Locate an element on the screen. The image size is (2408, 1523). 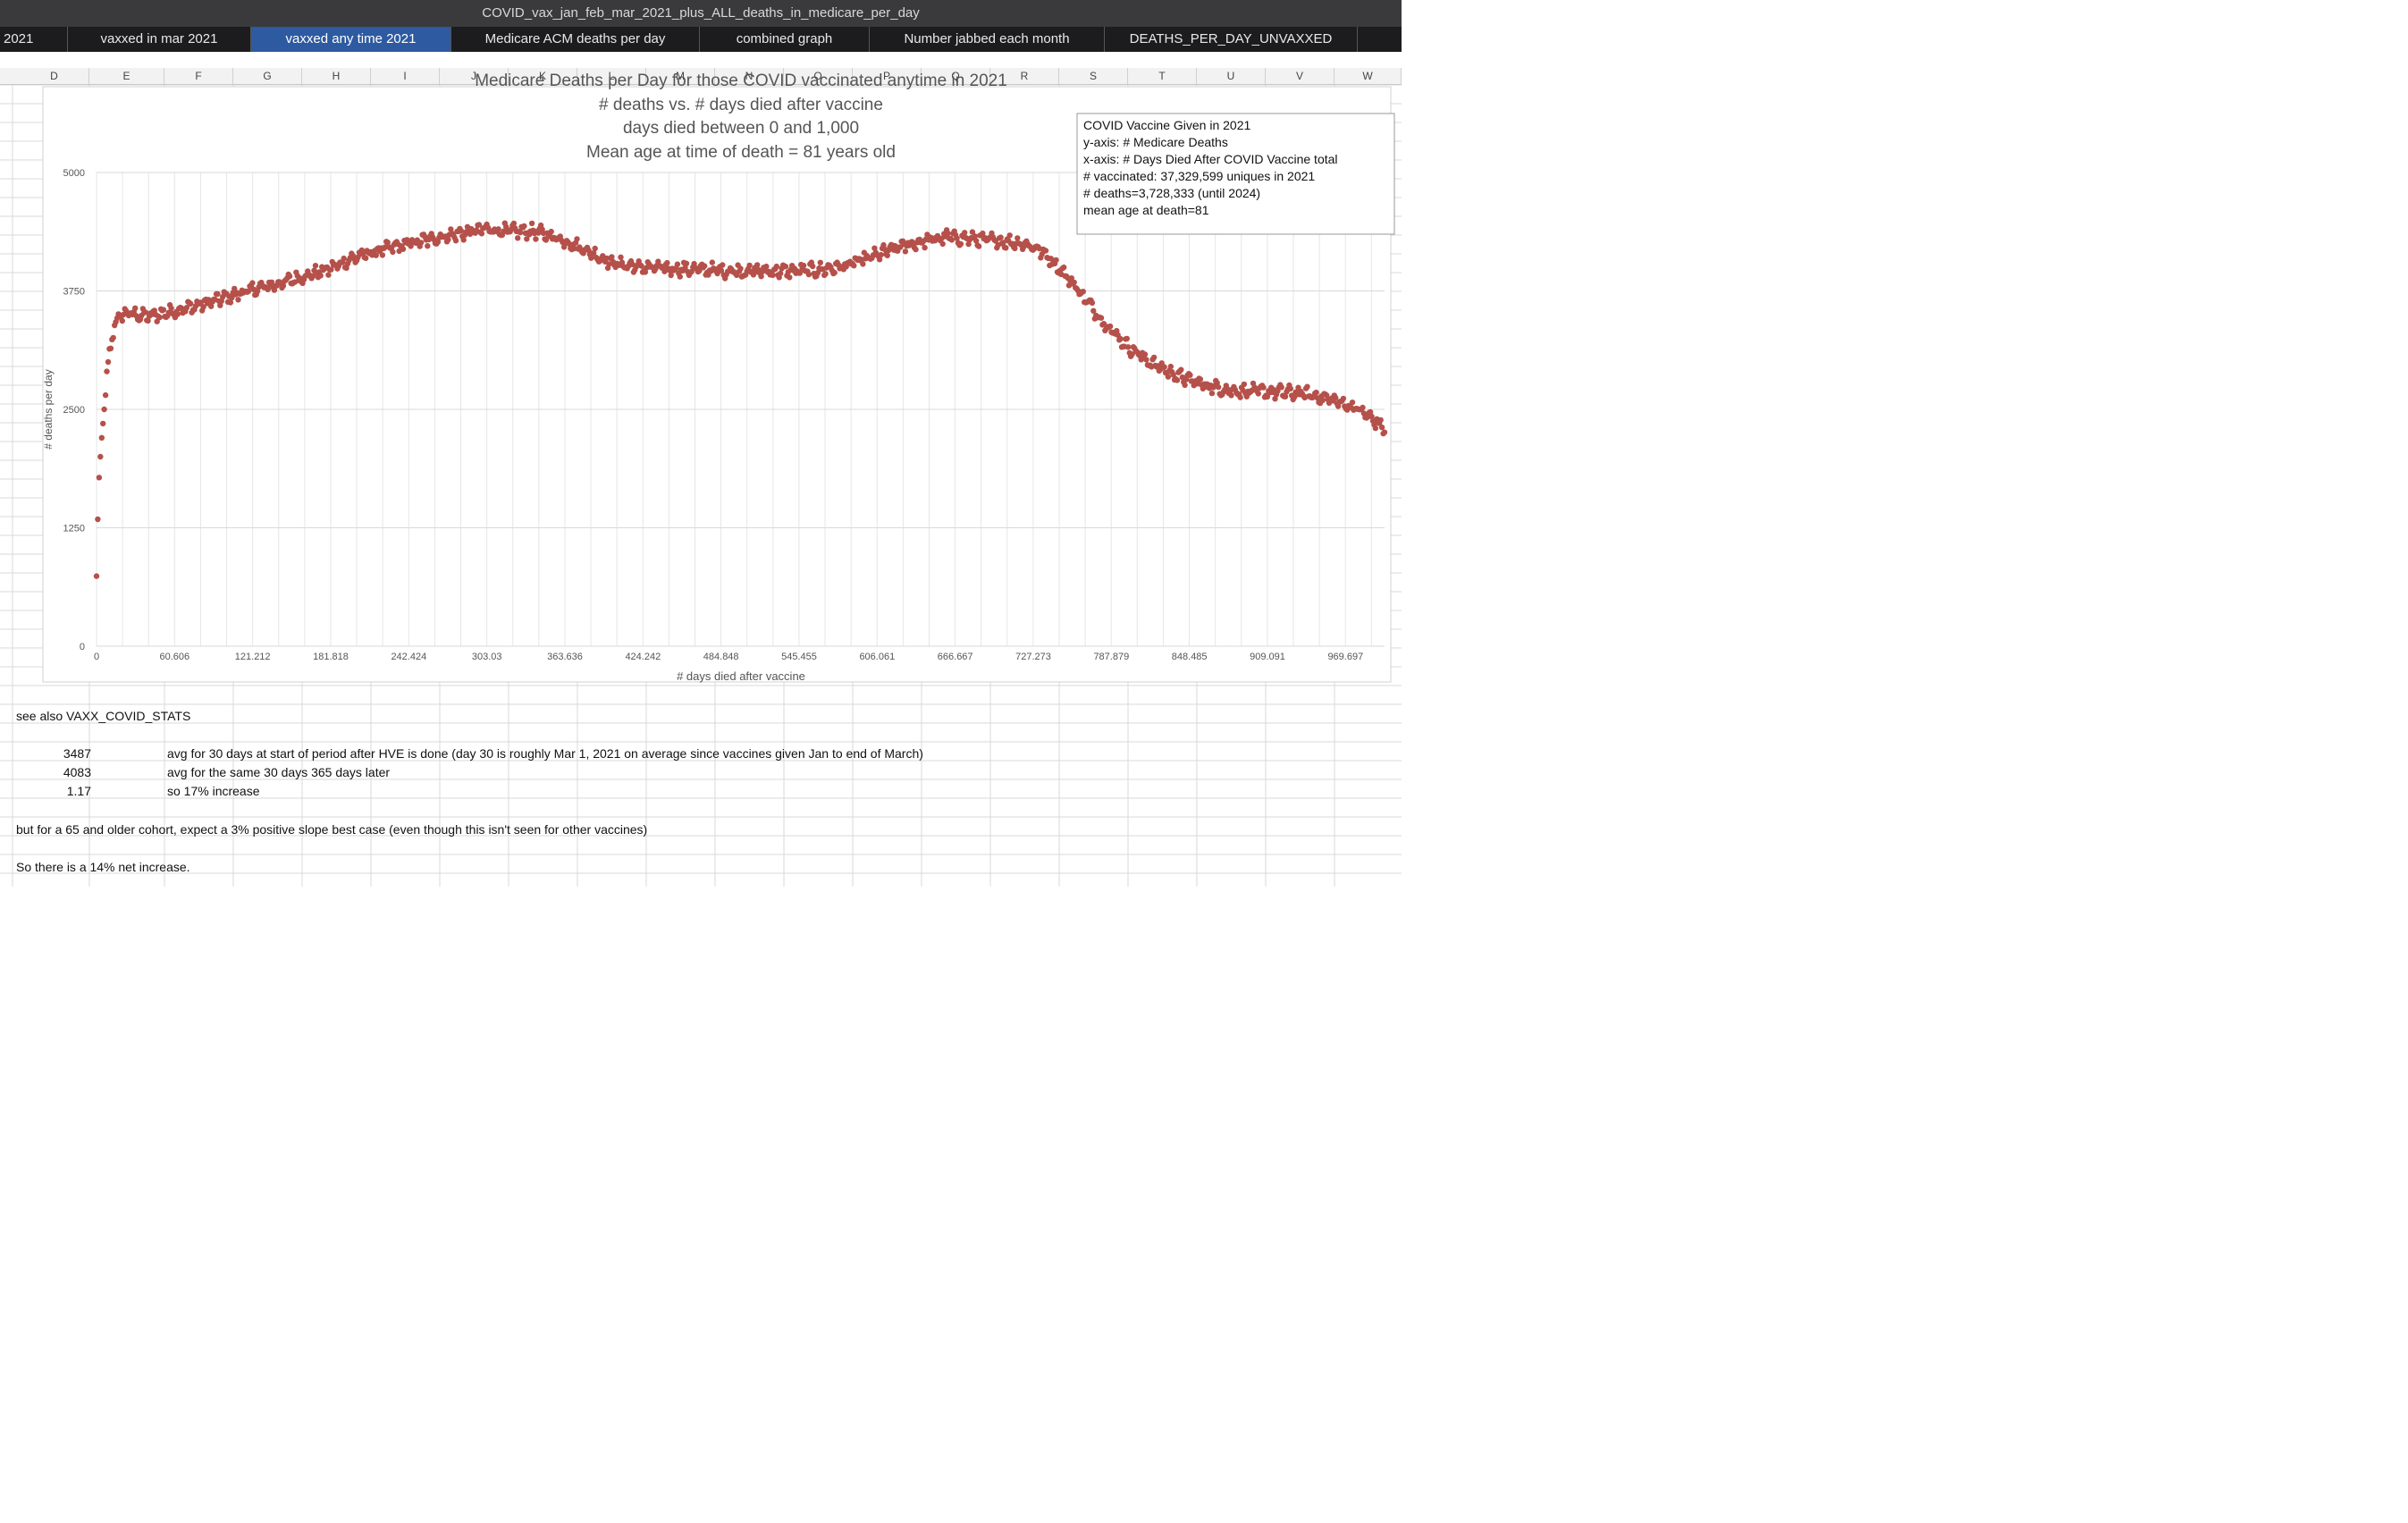
column-header: H is located at coordinates (337, 76).